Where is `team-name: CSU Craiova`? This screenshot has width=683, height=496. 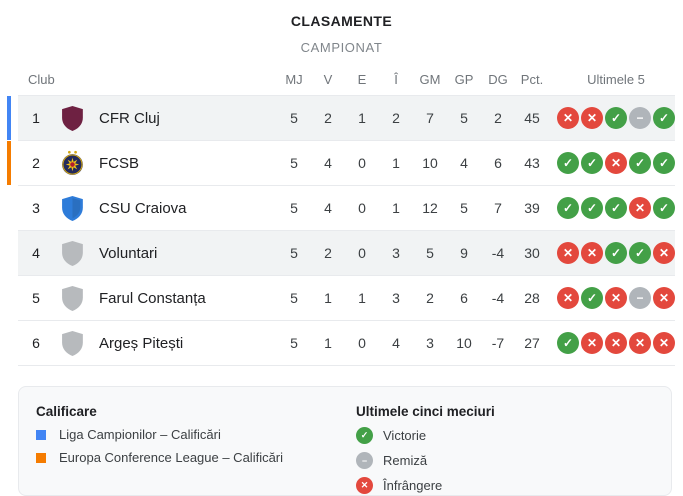 team-name: CSU Craiova is located at coordinates (143, 208).